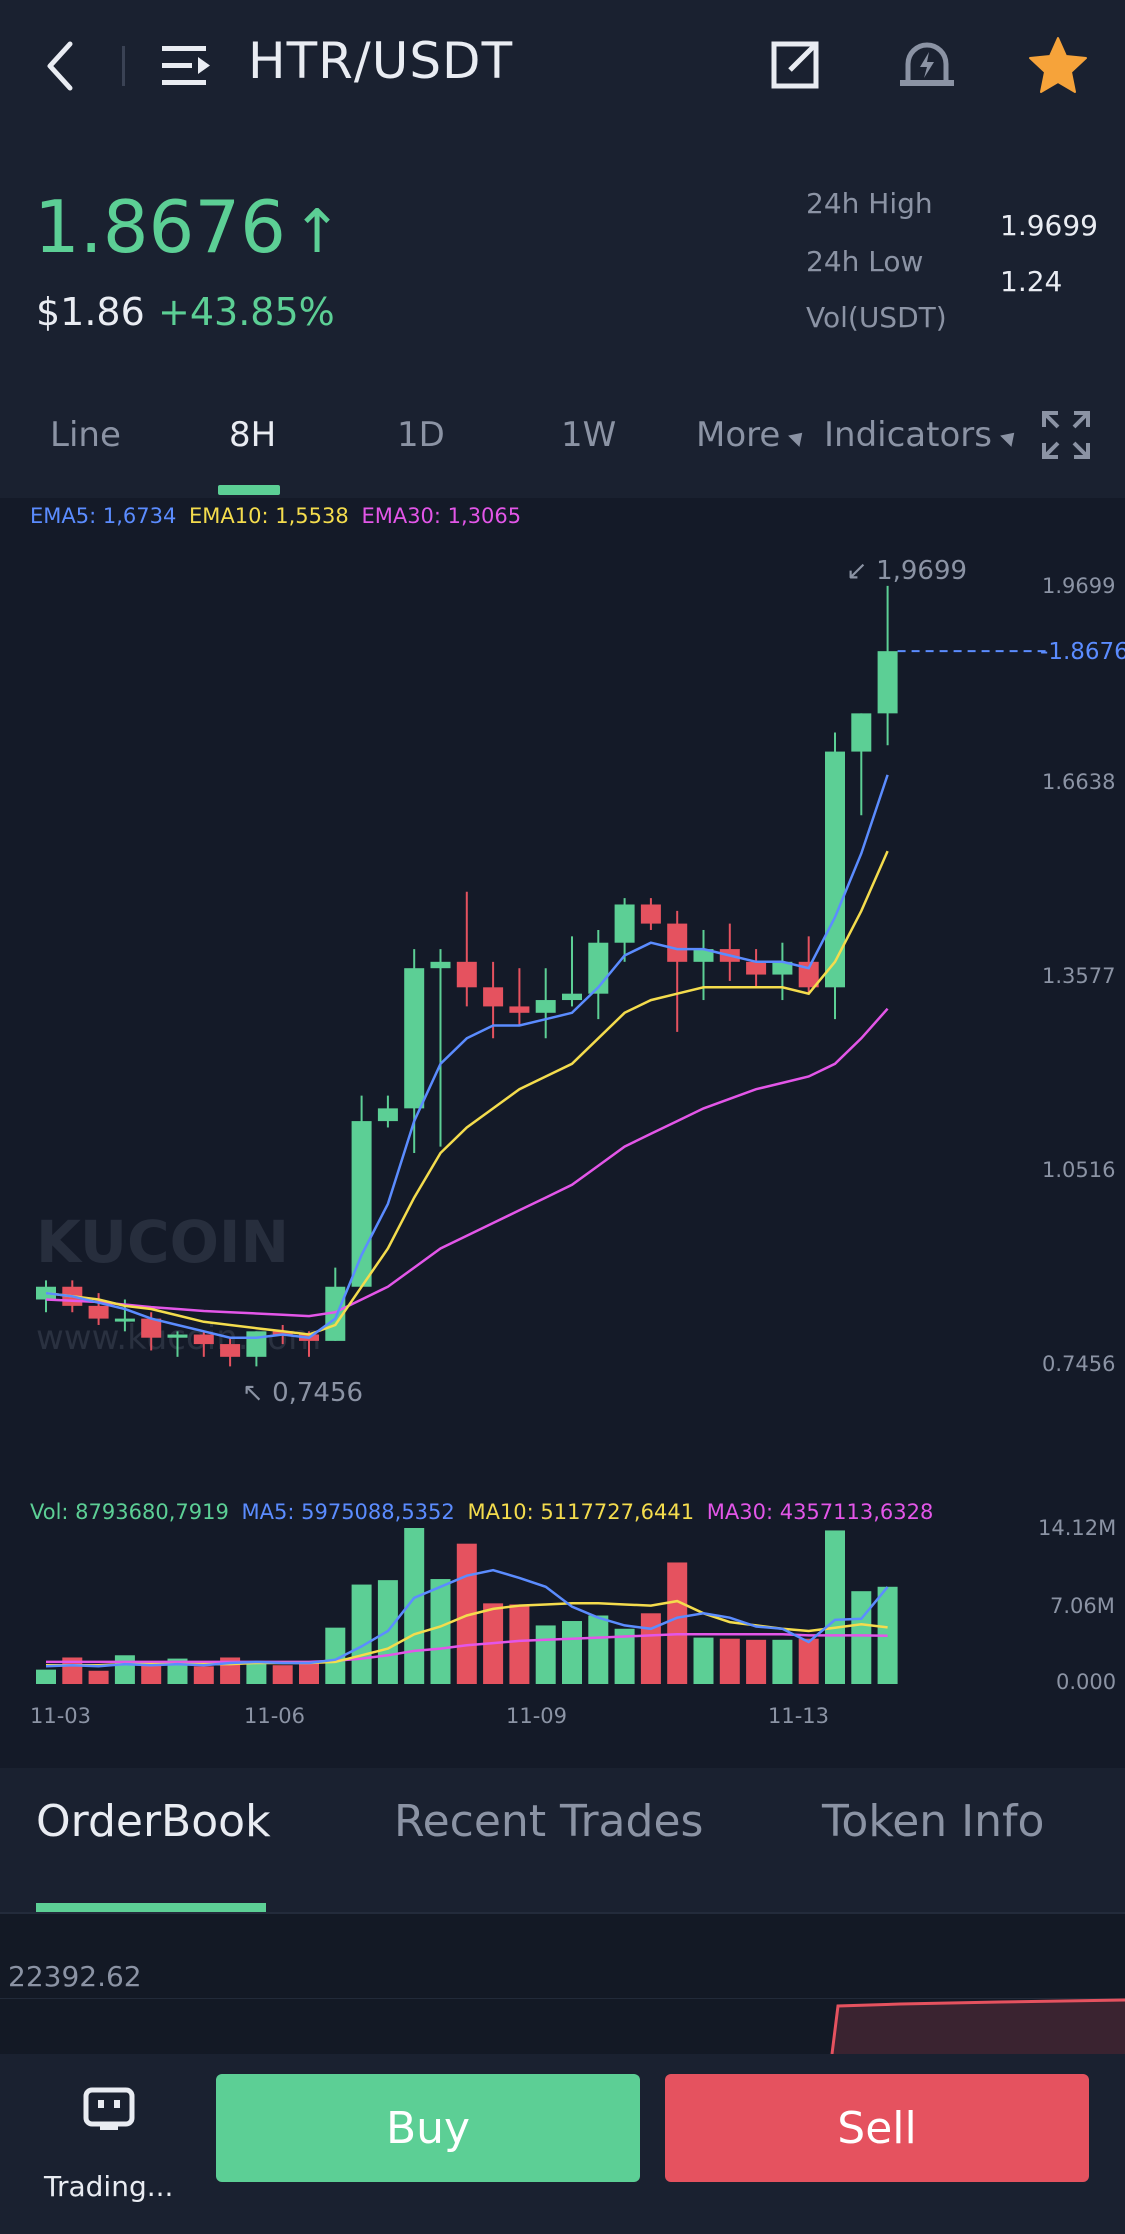  What do you see at coordinates (428, 2128) in the screenshot?
I see `buy-button: Buy` at bounding box center [428, 2128].